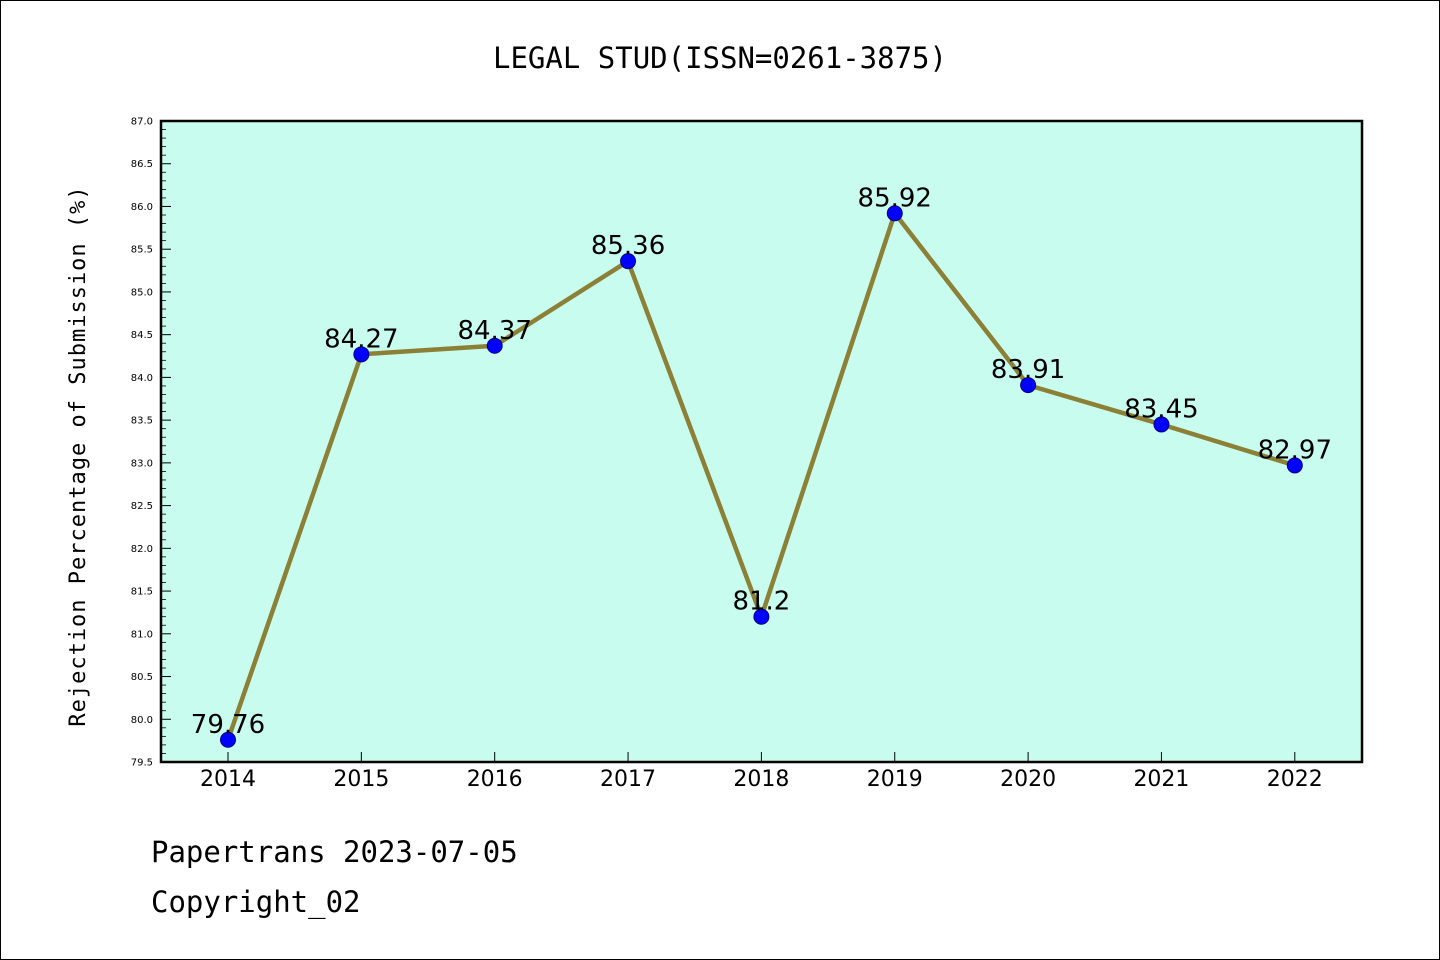 The height and width of the screenshot is (960, 1440). I want to click on data-label: 82.97, so click(1295, 450).